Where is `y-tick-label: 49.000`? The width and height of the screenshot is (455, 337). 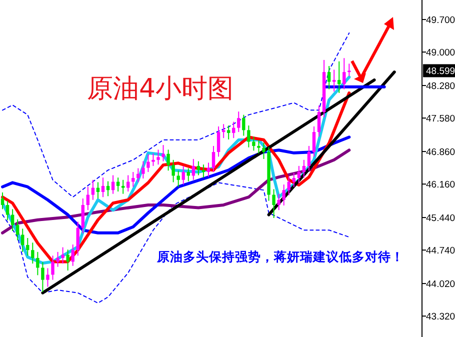
y-tick-label: 49.000 is located at coordinates (440, 53).